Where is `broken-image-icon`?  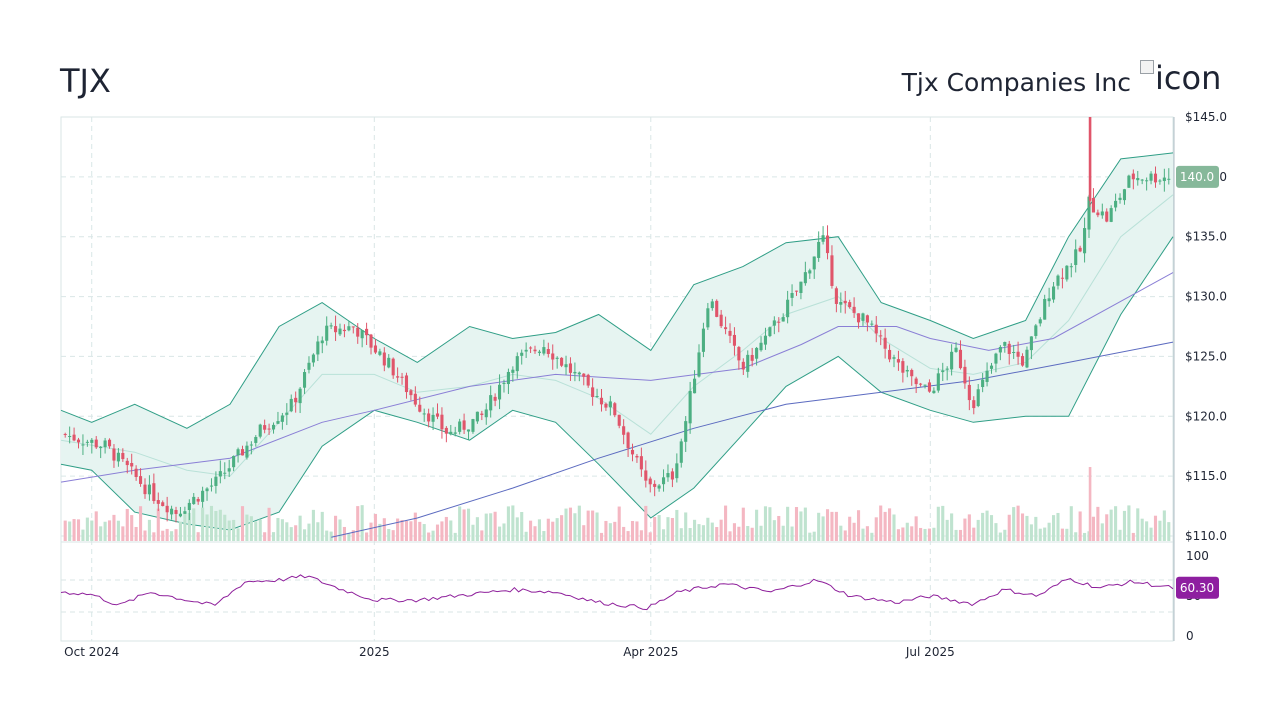 broken-image-icon is located at coordinates (1147, 67).